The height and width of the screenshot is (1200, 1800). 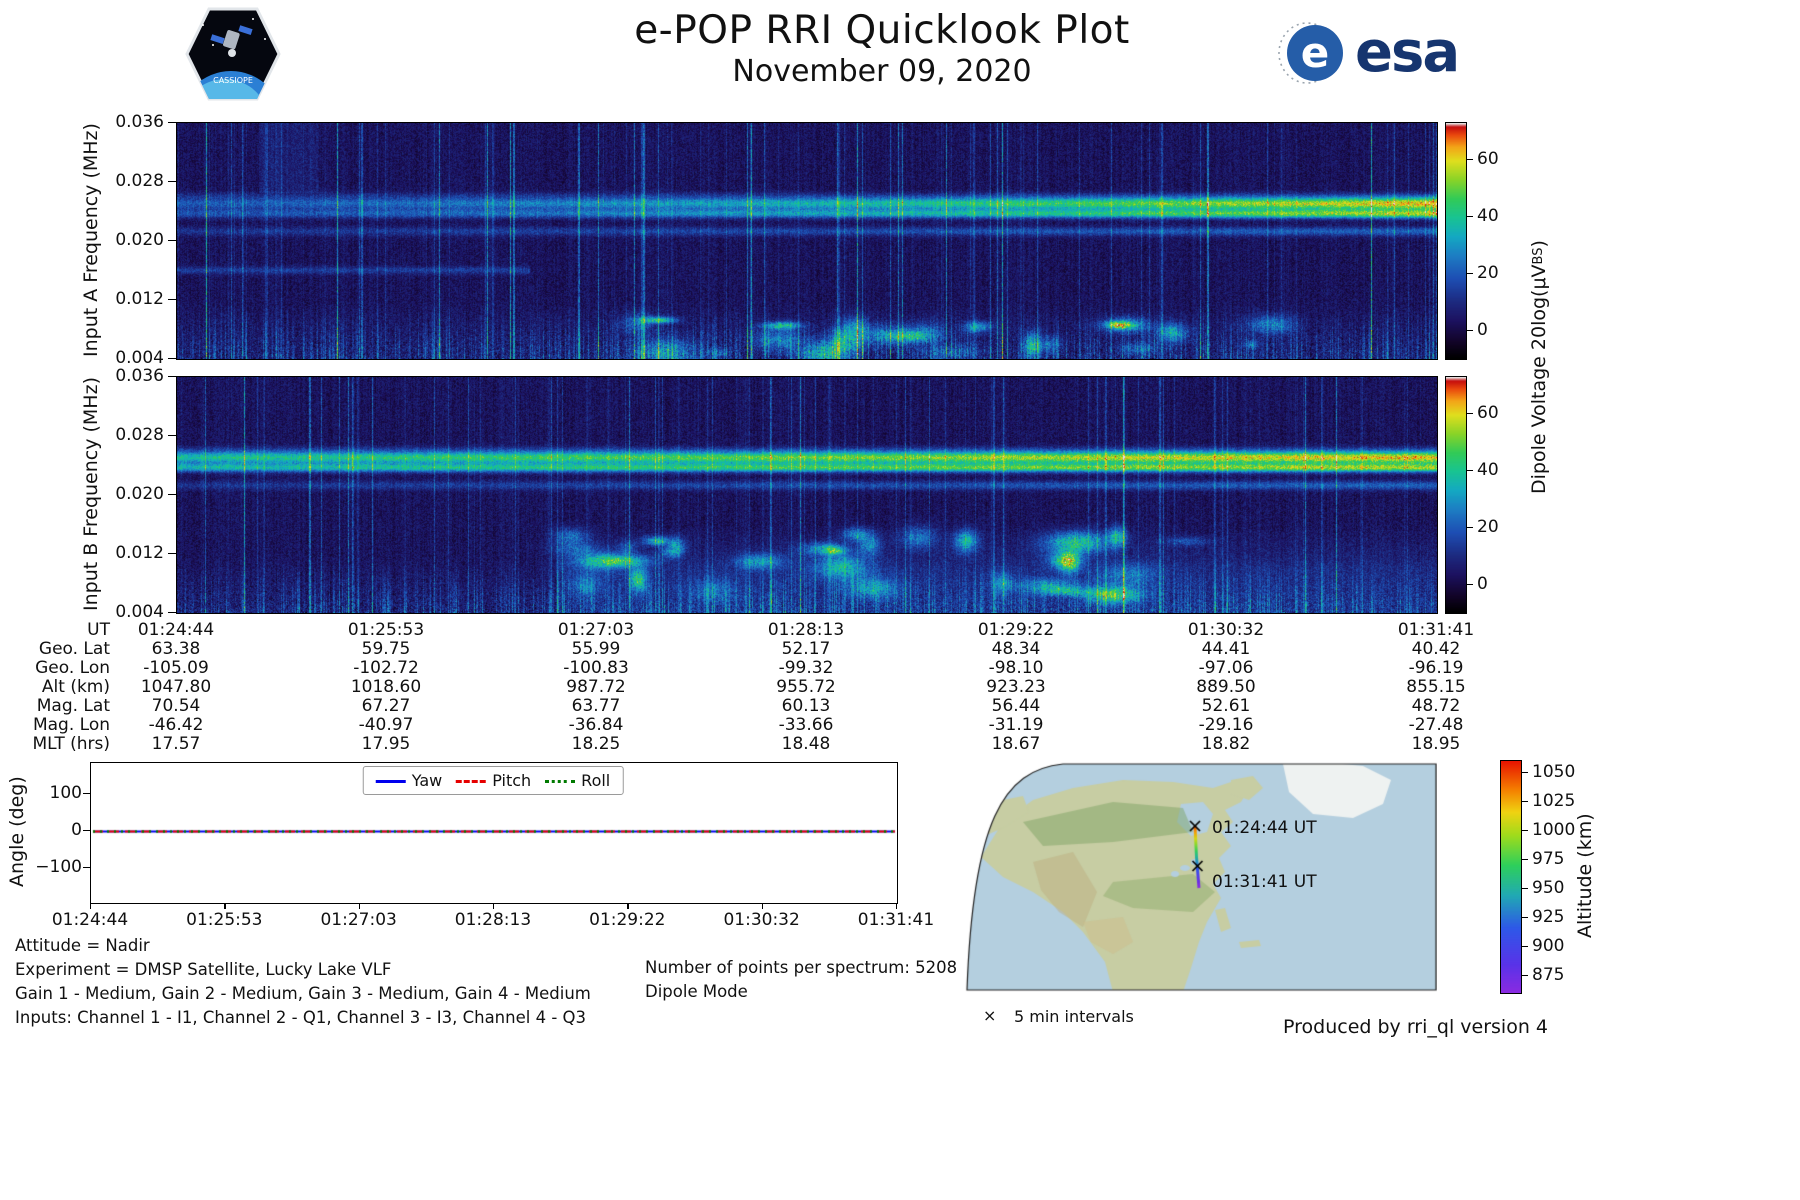 I want to click on ephemeris-cell: 44.41, so click(x=1226, y=649).